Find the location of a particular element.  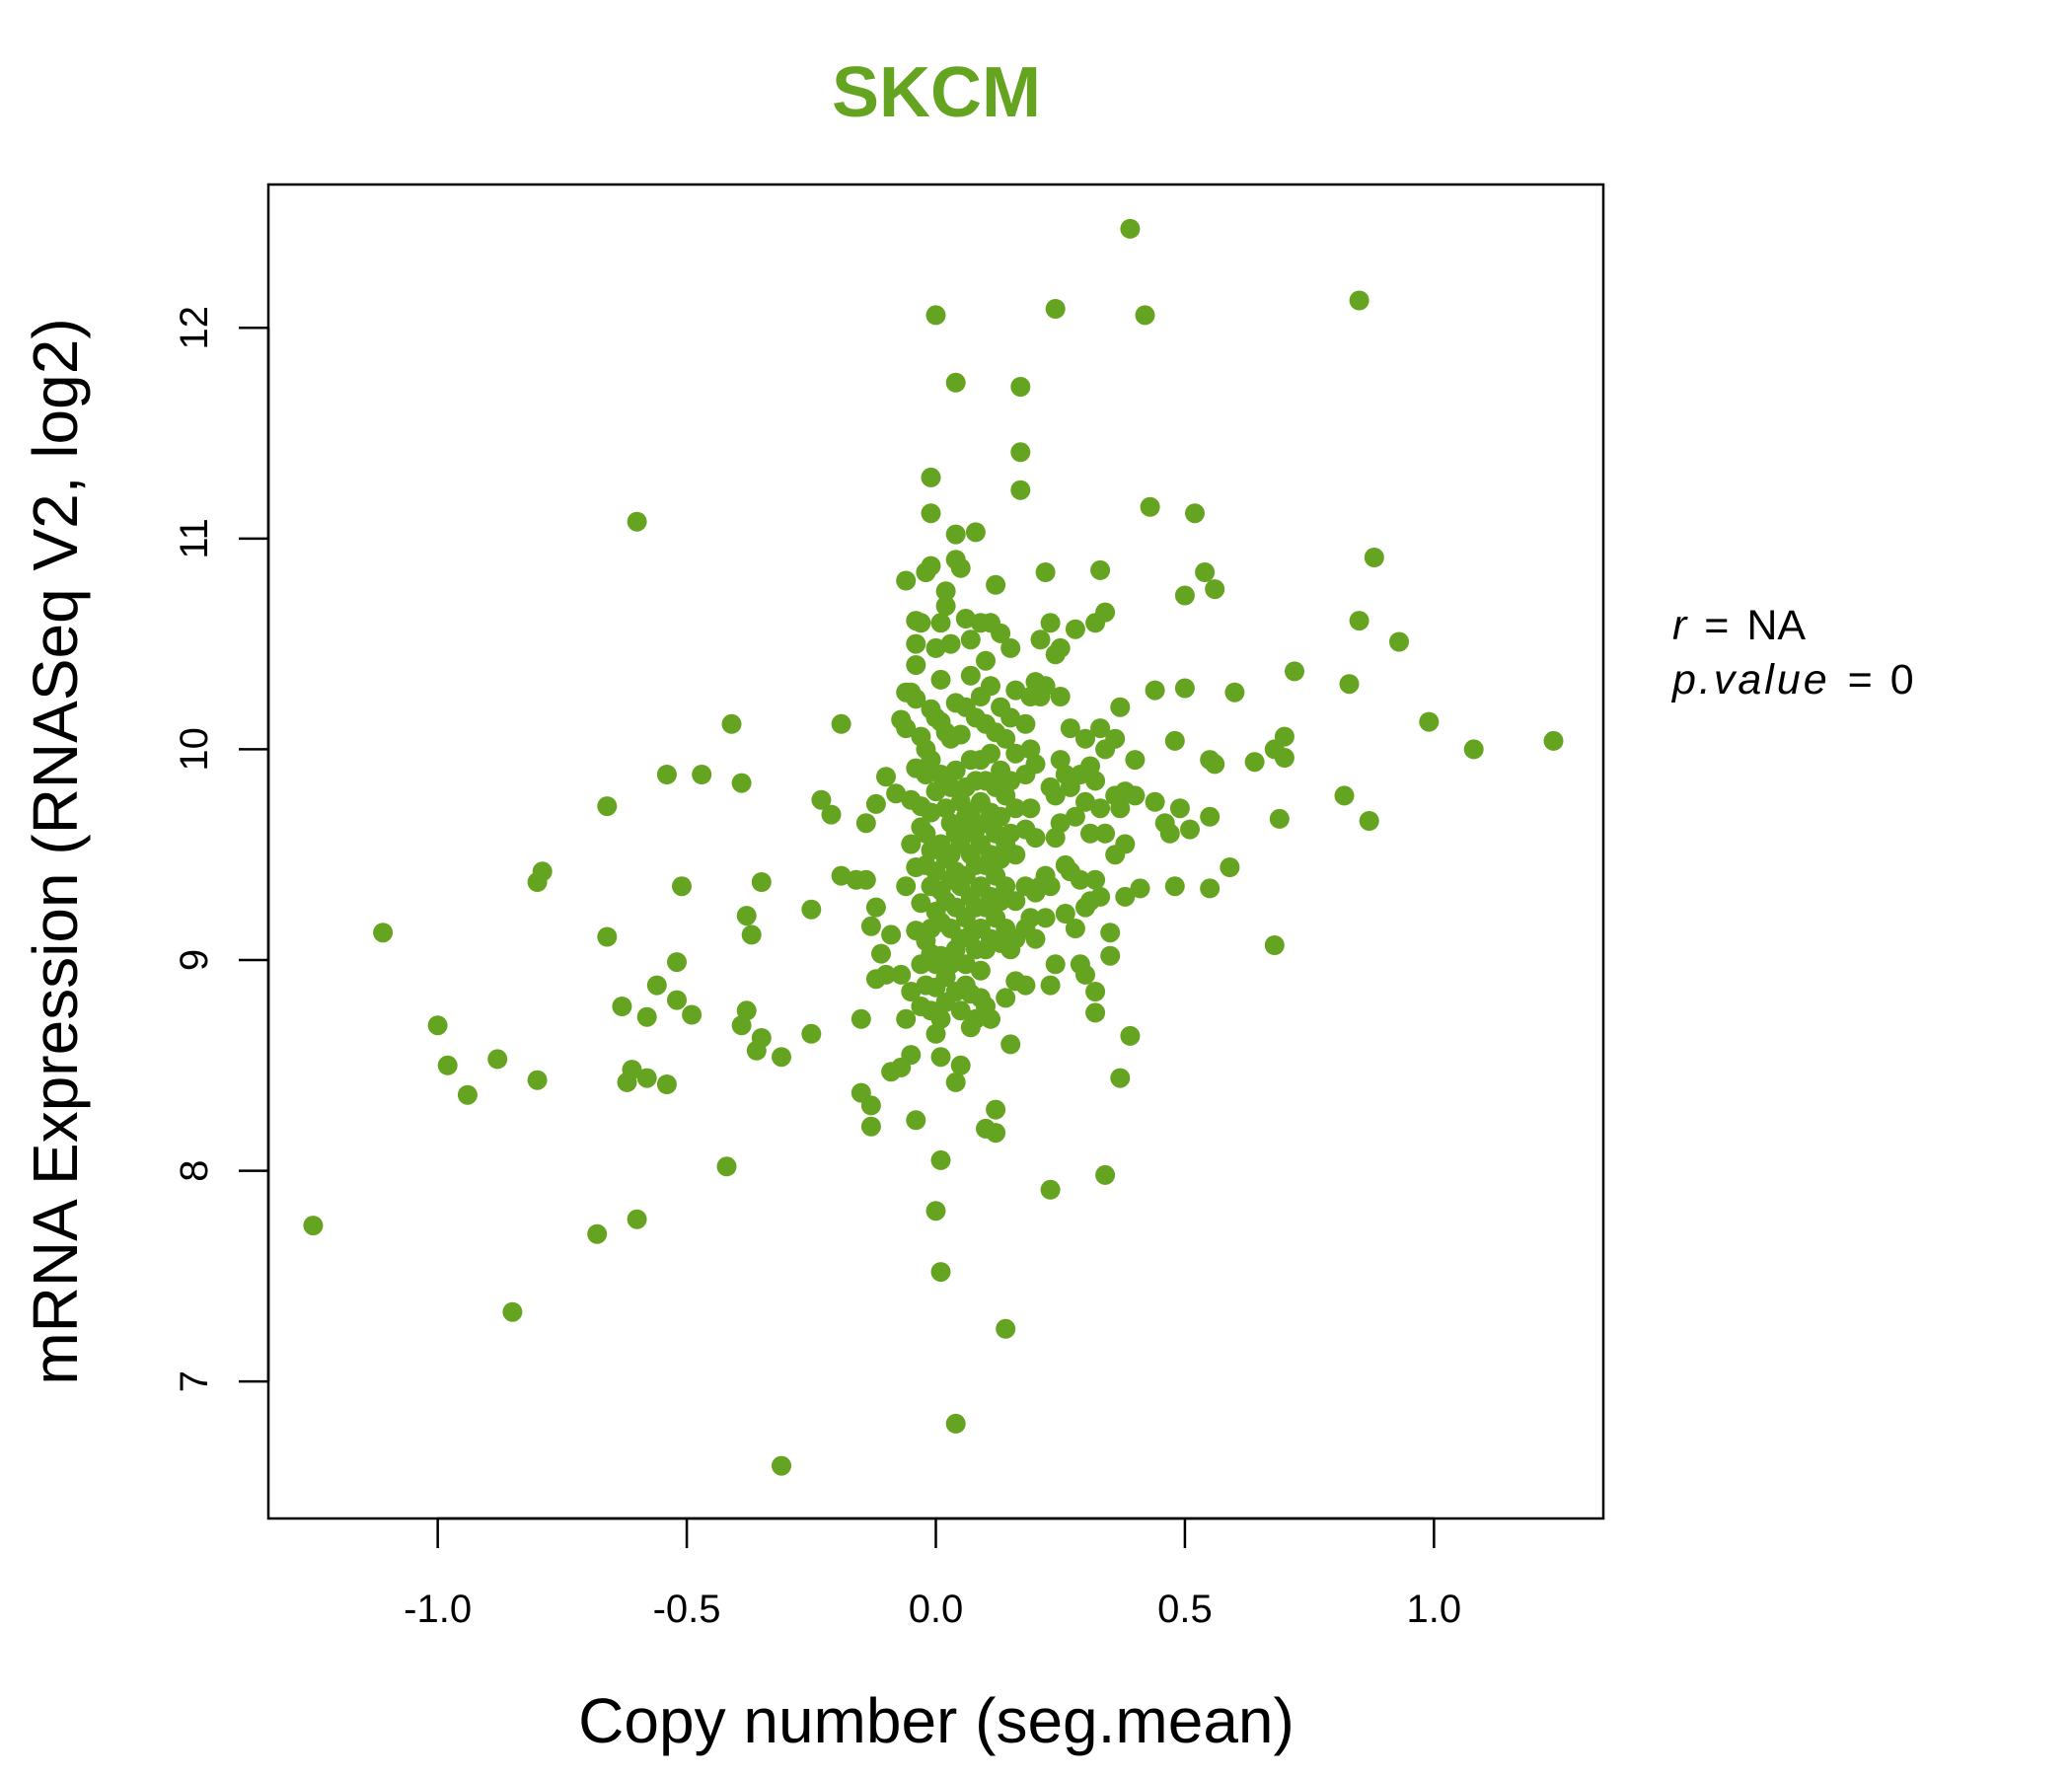

y-tick-label: 10 is located at coordinates (194, 750).